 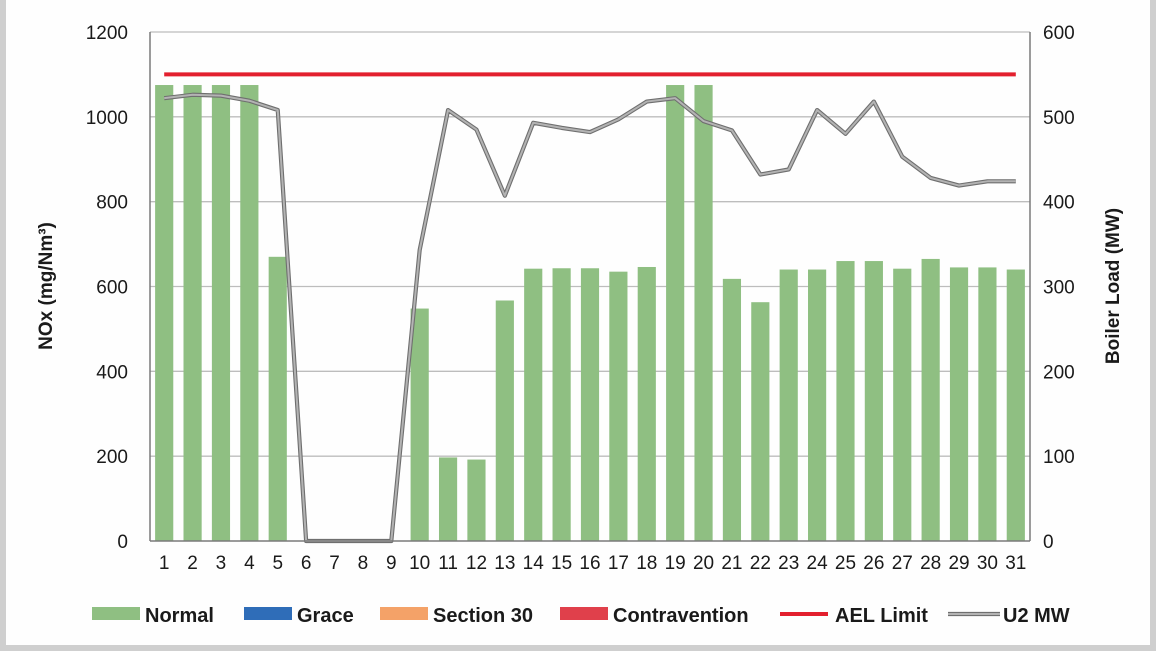 I want to click on x-tick-label: 19, so click(x=675, y=563).